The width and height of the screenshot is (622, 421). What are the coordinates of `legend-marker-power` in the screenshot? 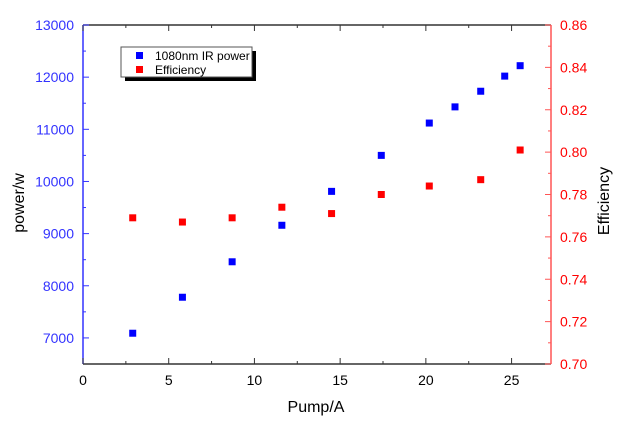 It's located at (139, 55).